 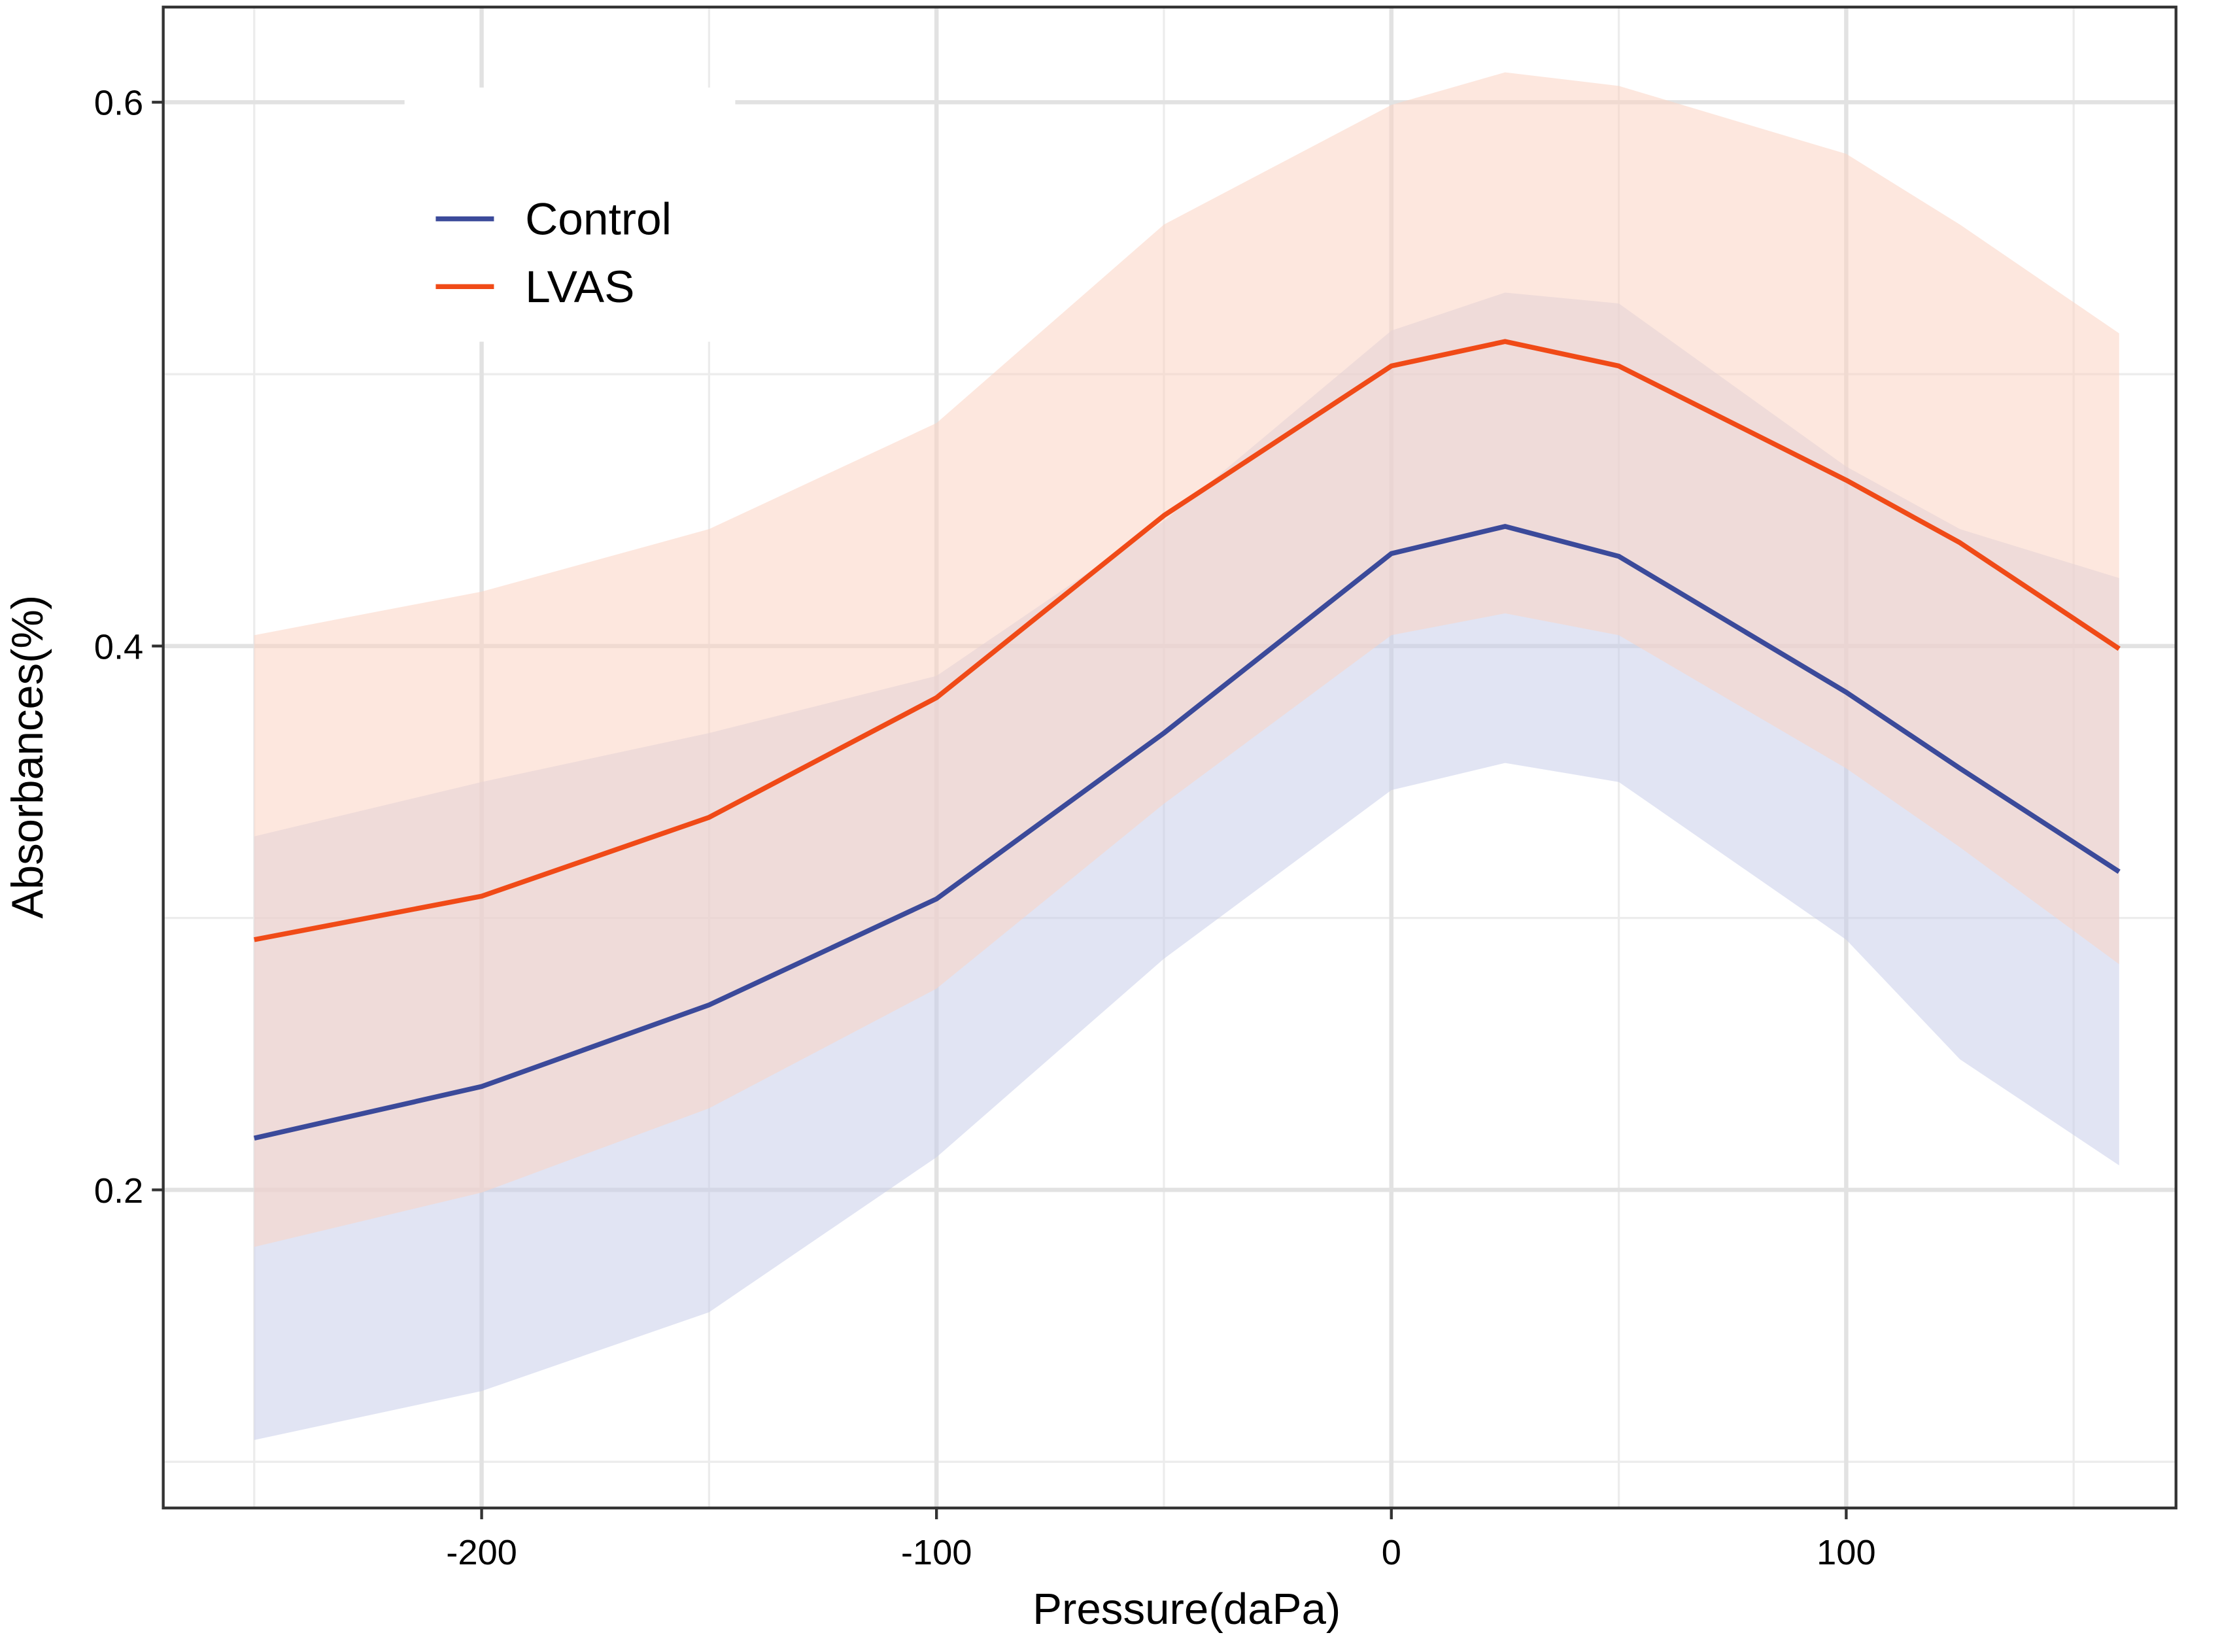 I want to click on y-tick-label: 0.6, so click(x=119, y=104).